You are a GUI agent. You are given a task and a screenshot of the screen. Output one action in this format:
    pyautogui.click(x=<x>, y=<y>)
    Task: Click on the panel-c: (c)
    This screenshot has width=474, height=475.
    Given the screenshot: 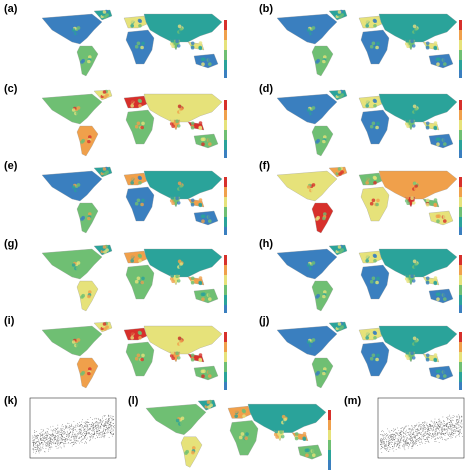 What is the action you would take?
    pyautogui.click(x=118, y=121)
    